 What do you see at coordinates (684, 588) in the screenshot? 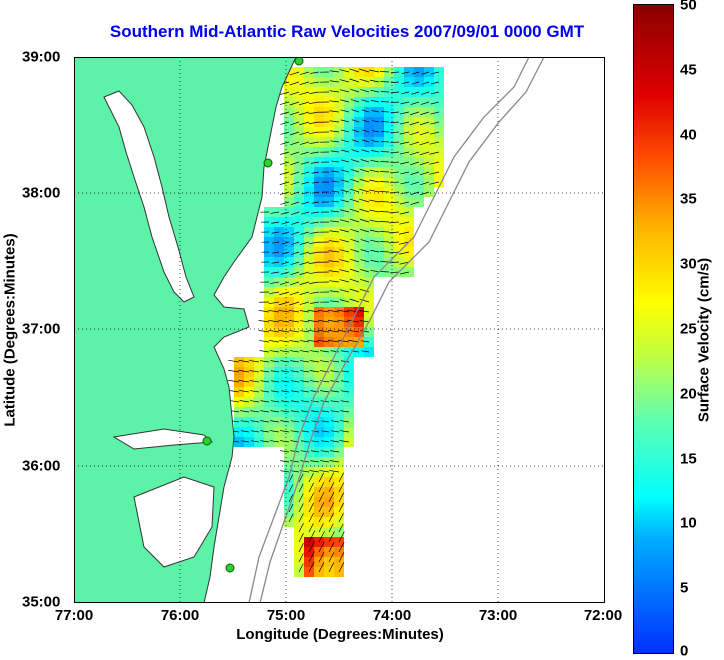
I see `colorbar-tick: 5` at bounding box center [684, 588].